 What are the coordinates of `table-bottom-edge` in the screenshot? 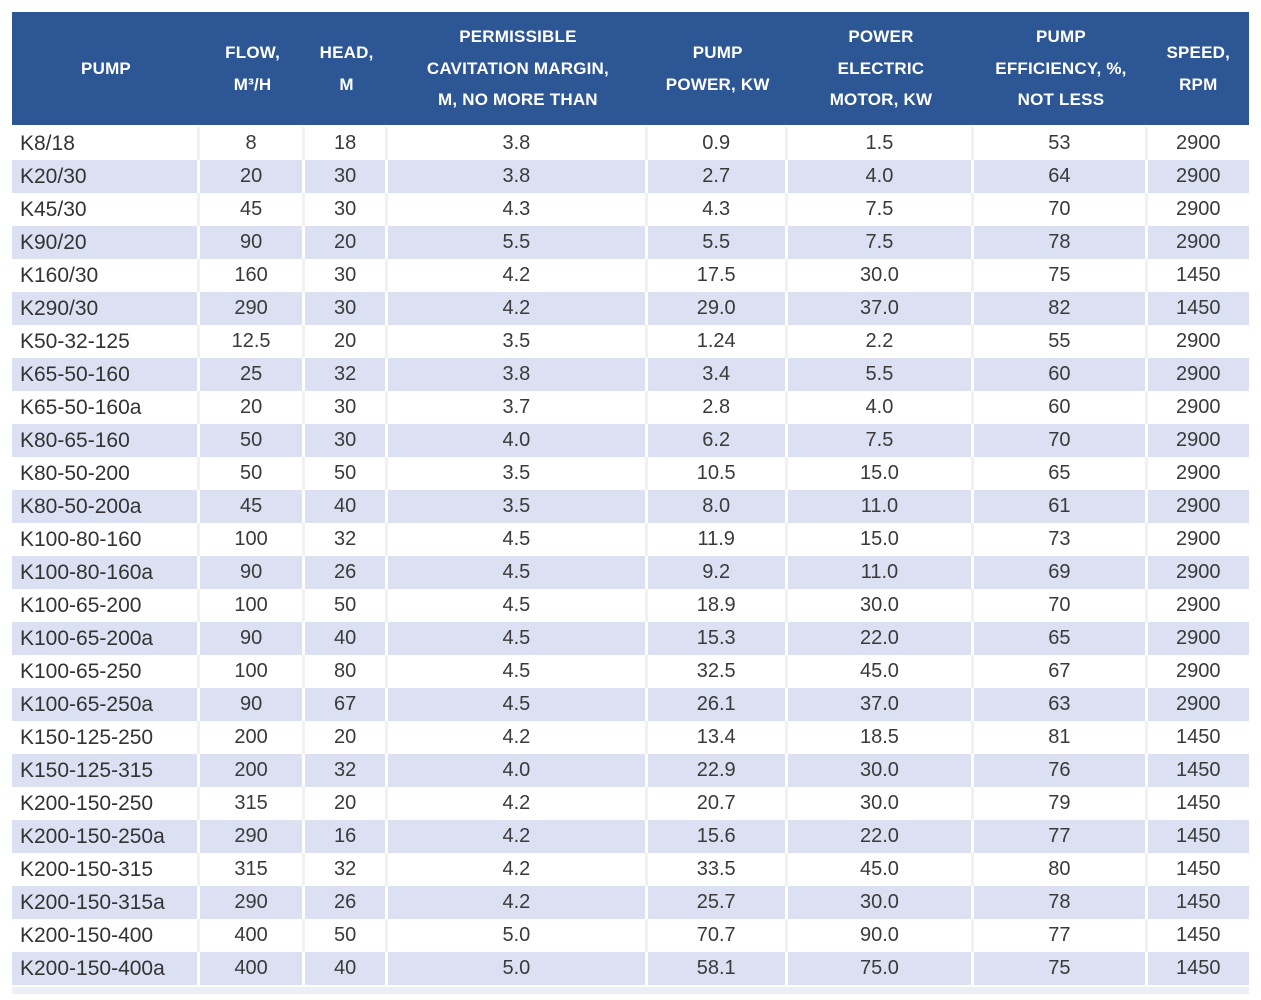 It's located at (630, 990).